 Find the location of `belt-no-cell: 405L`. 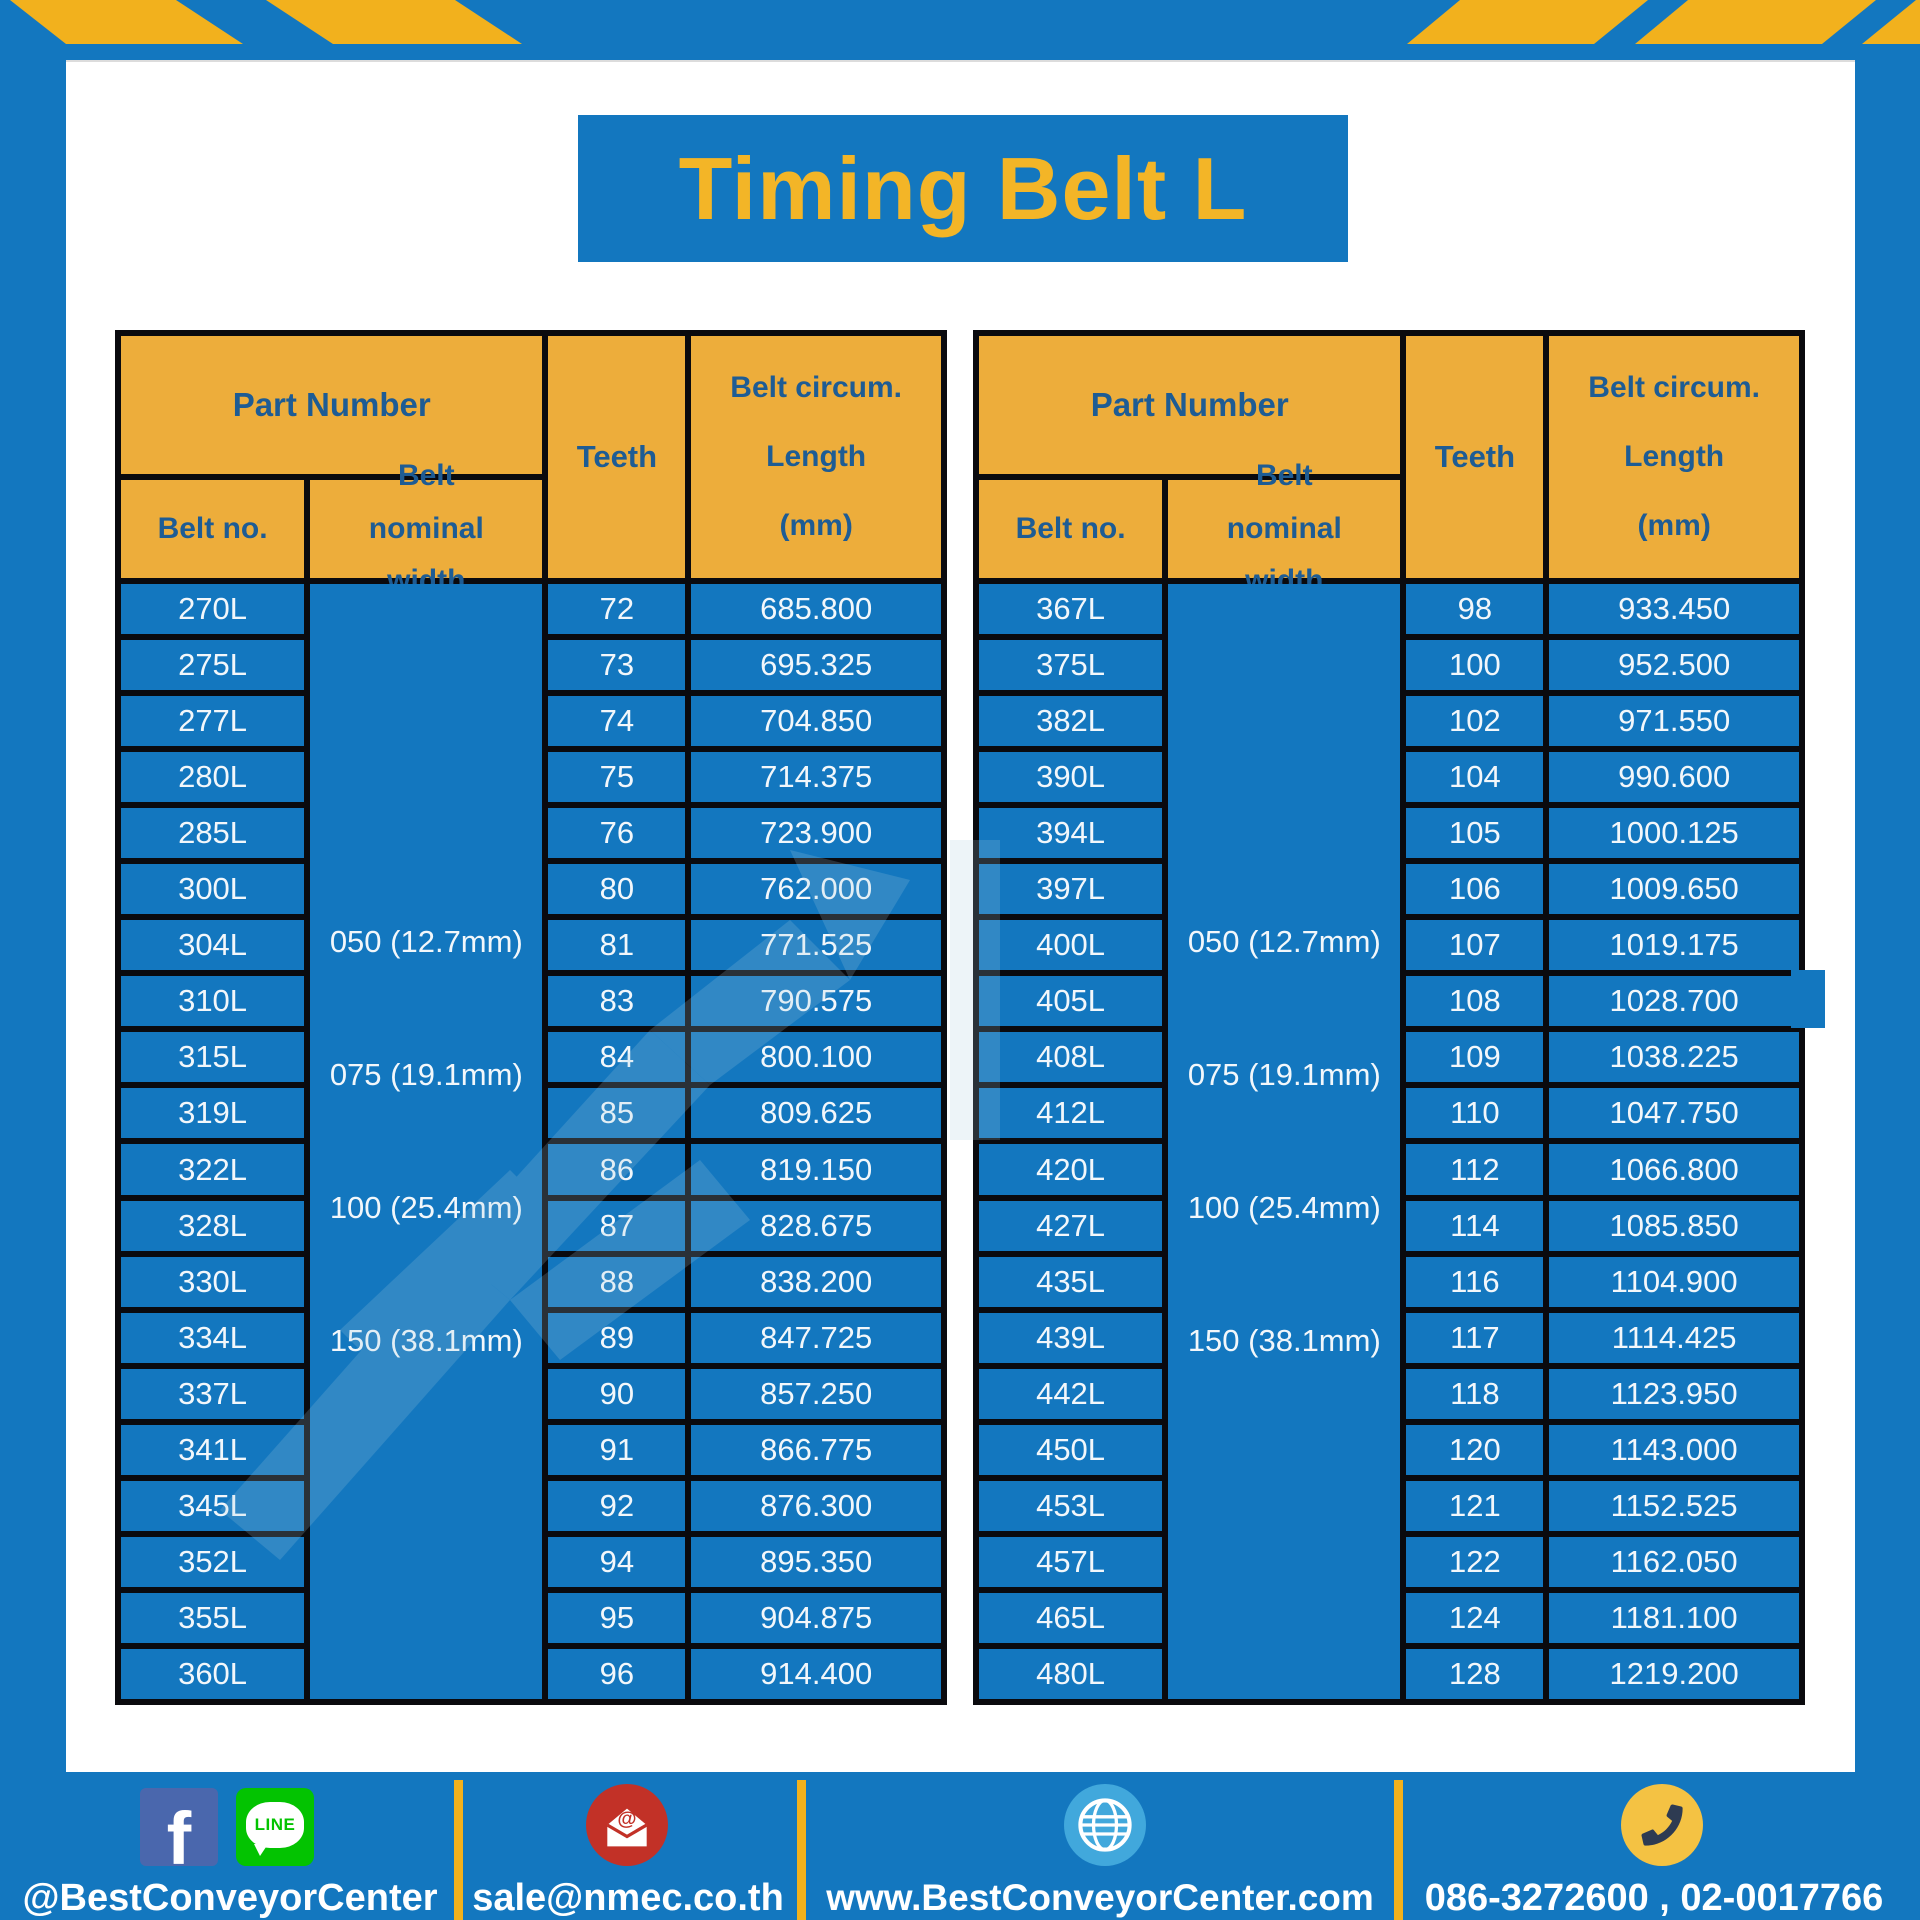

belt-no-cell: 405L is located at coordinates (1071, 1001).